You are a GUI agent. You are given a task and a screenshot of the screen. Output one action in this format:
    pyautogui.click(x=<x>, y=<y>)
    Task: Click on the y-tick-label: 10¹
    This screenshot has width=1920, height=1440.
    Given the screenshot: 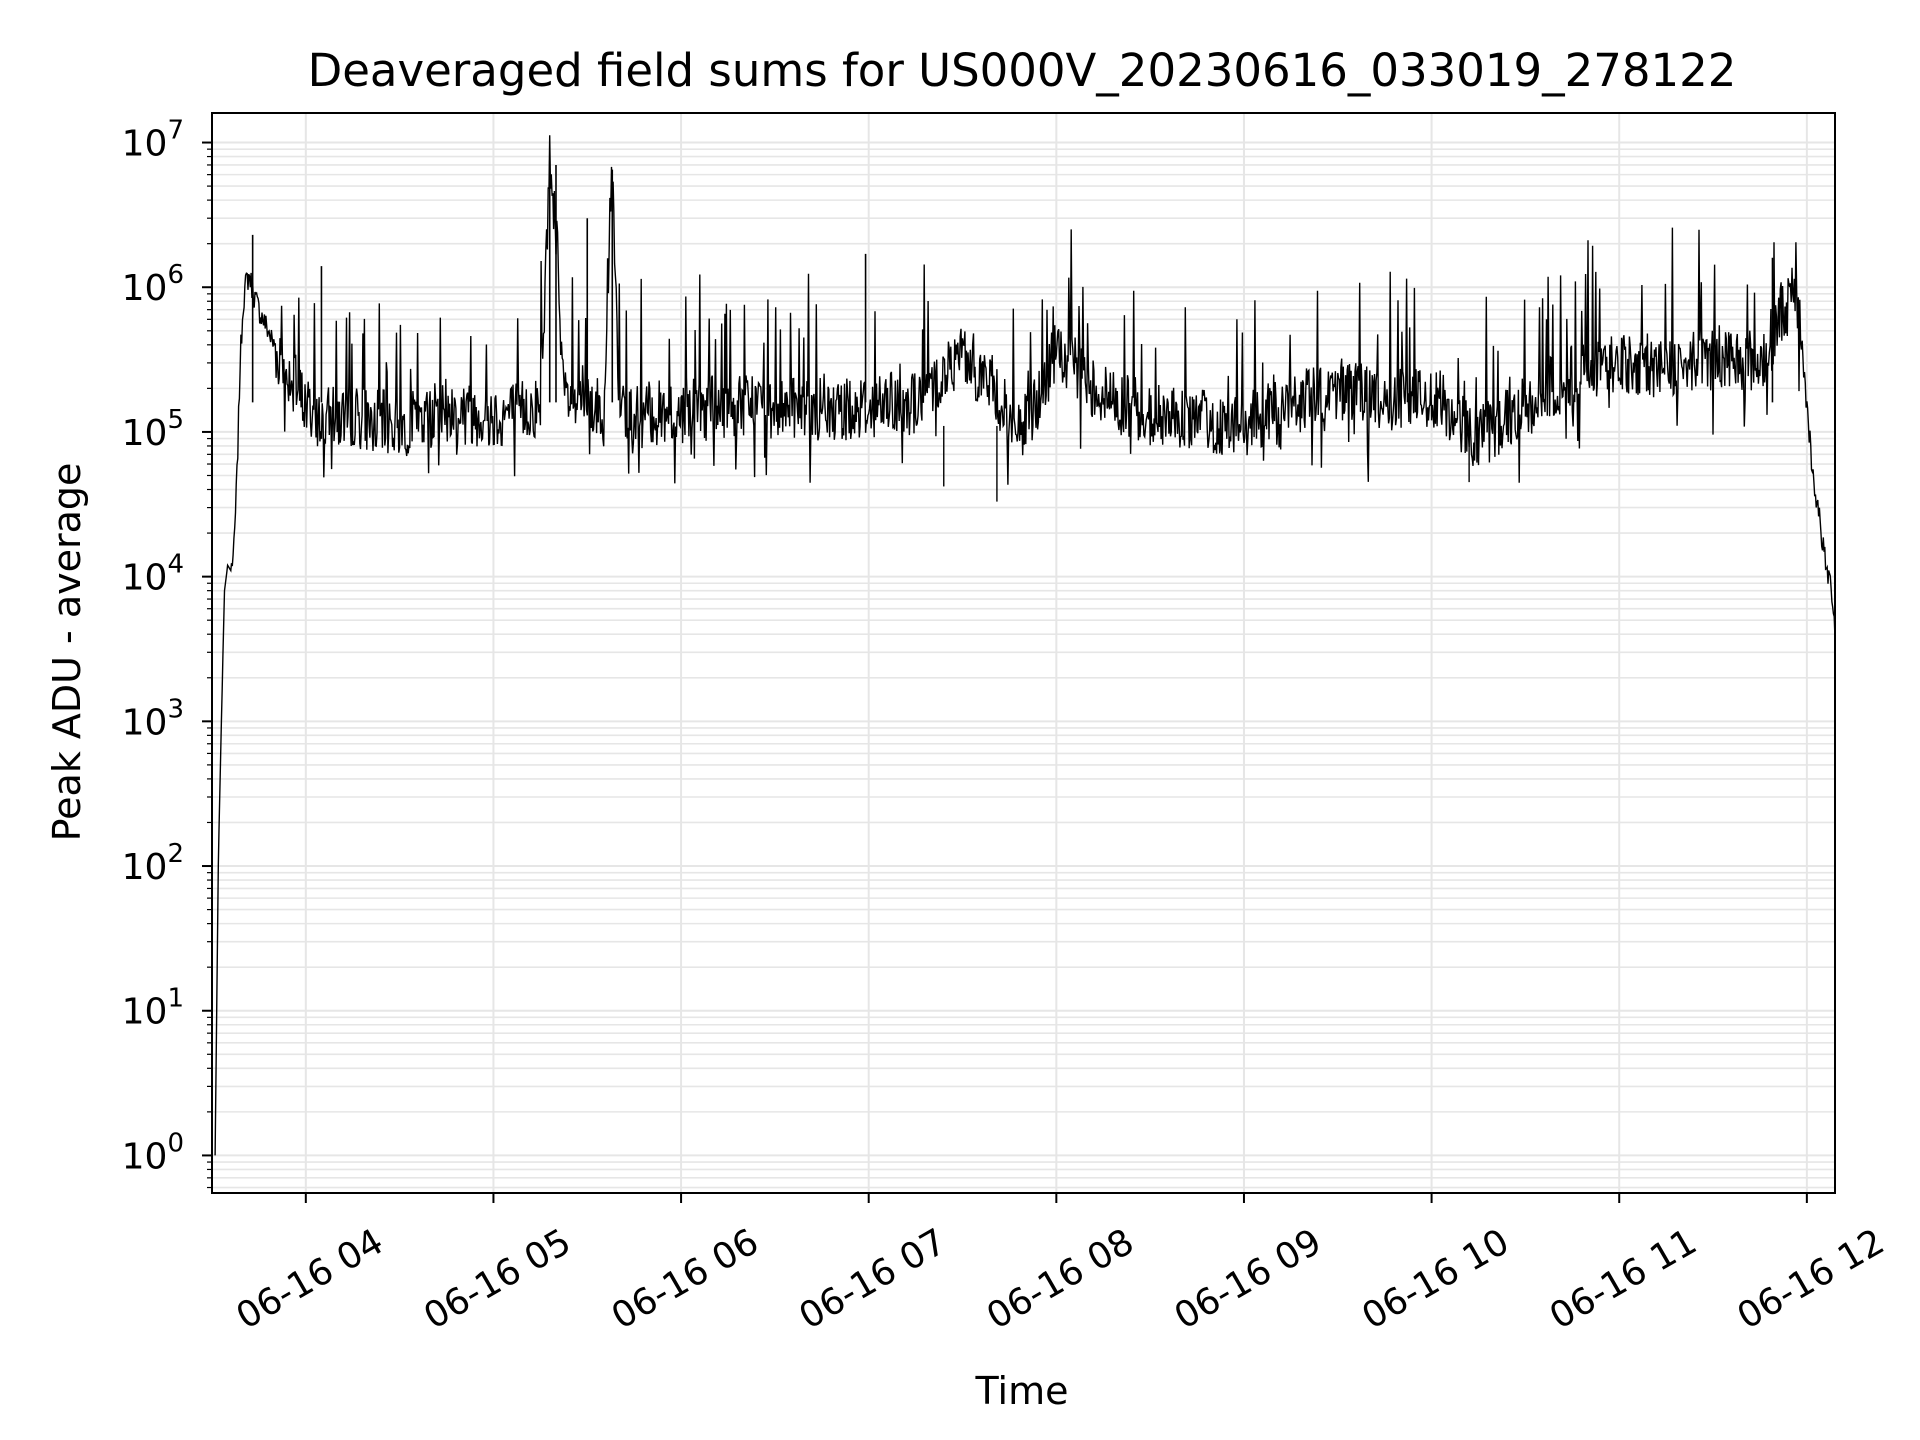 What is the action you would take?
    pyautogui.click(x=153, y=1008)
    